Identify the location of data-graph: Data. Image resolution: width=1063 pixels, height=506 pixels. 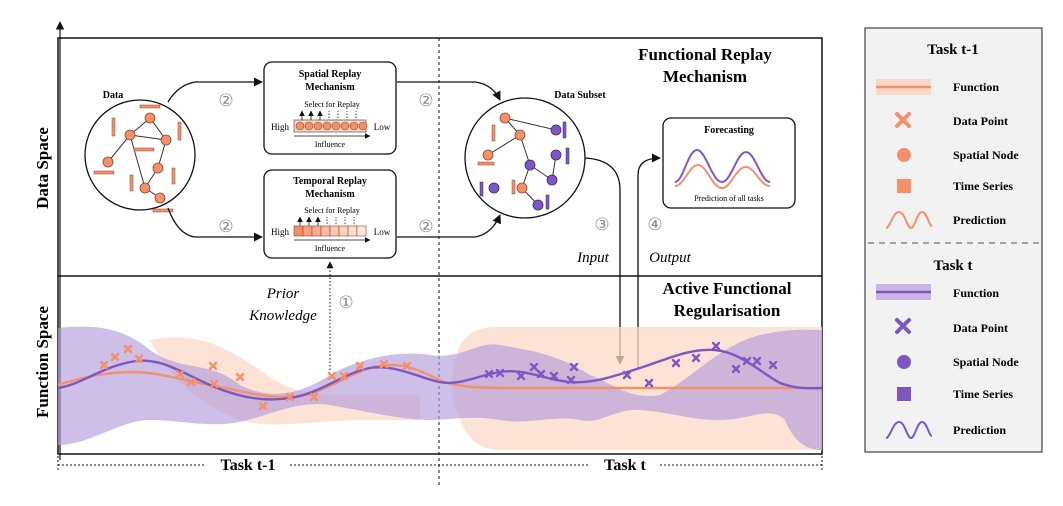
(140, 151).